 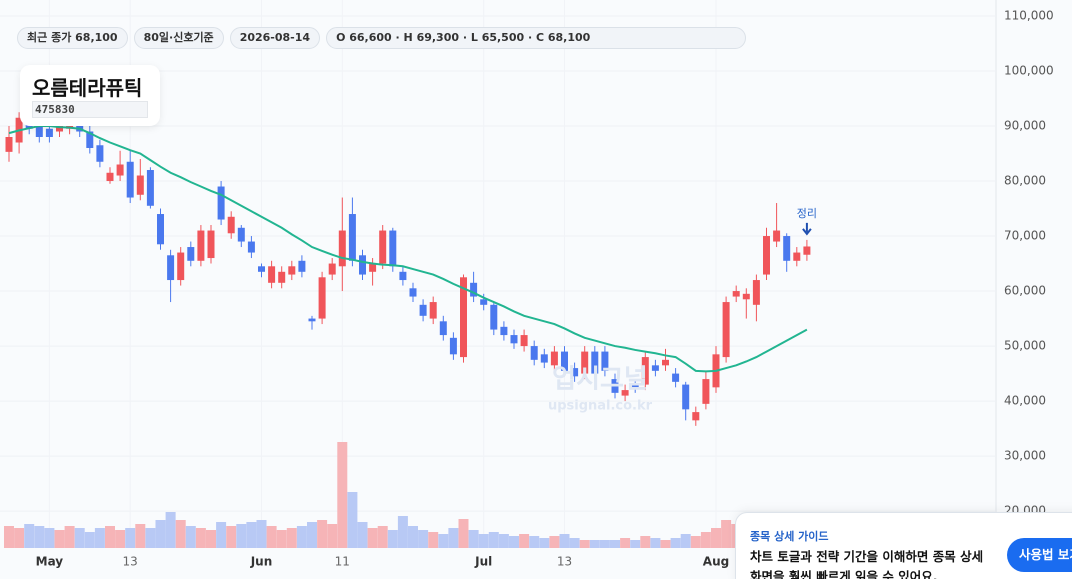 I want to click on x-tick-label: 13, so click(x=130, y=562).